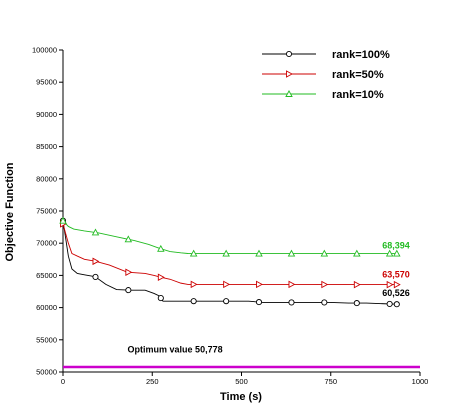 This screenshot has width=474, height=420. I want to click on x-tick-label: 750, so click(330, 381).